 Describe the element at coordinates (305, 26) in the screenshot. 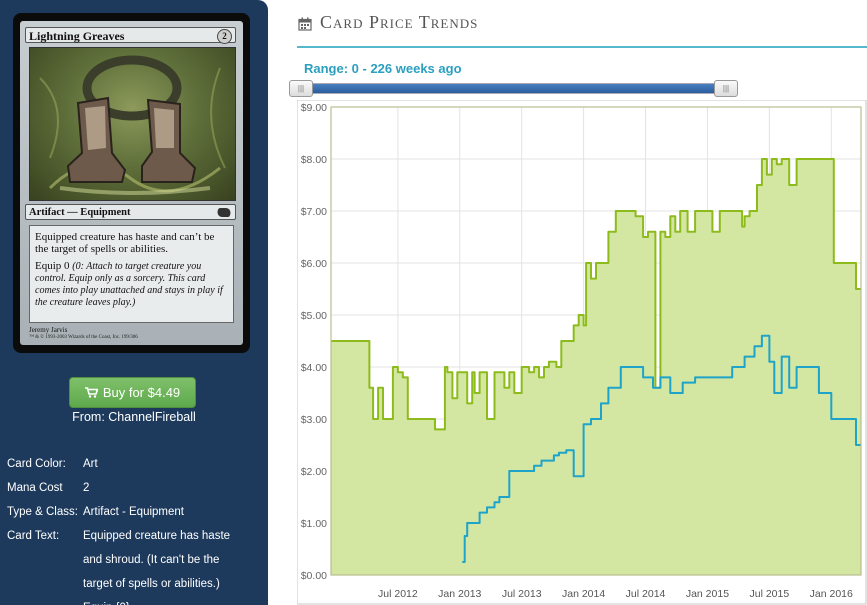

I see `calendar-icon` at that location.